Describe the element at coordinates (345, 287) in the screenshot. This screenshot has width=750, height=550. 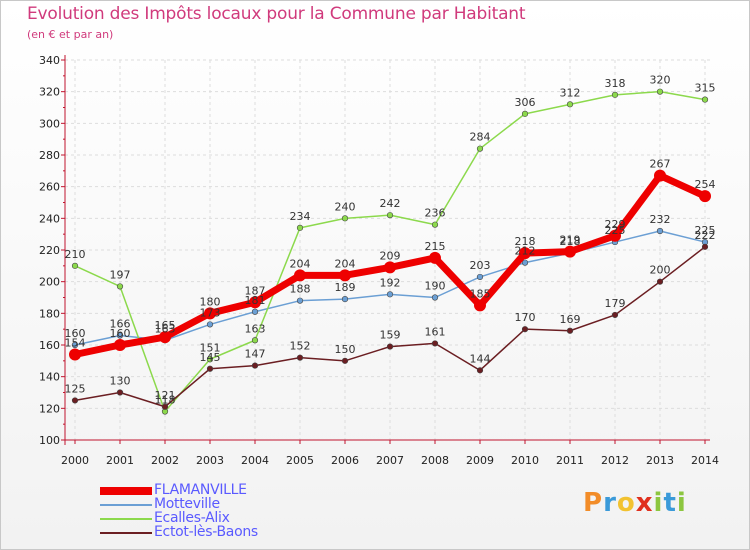
I see `data-label-motteville: 189` at that location.